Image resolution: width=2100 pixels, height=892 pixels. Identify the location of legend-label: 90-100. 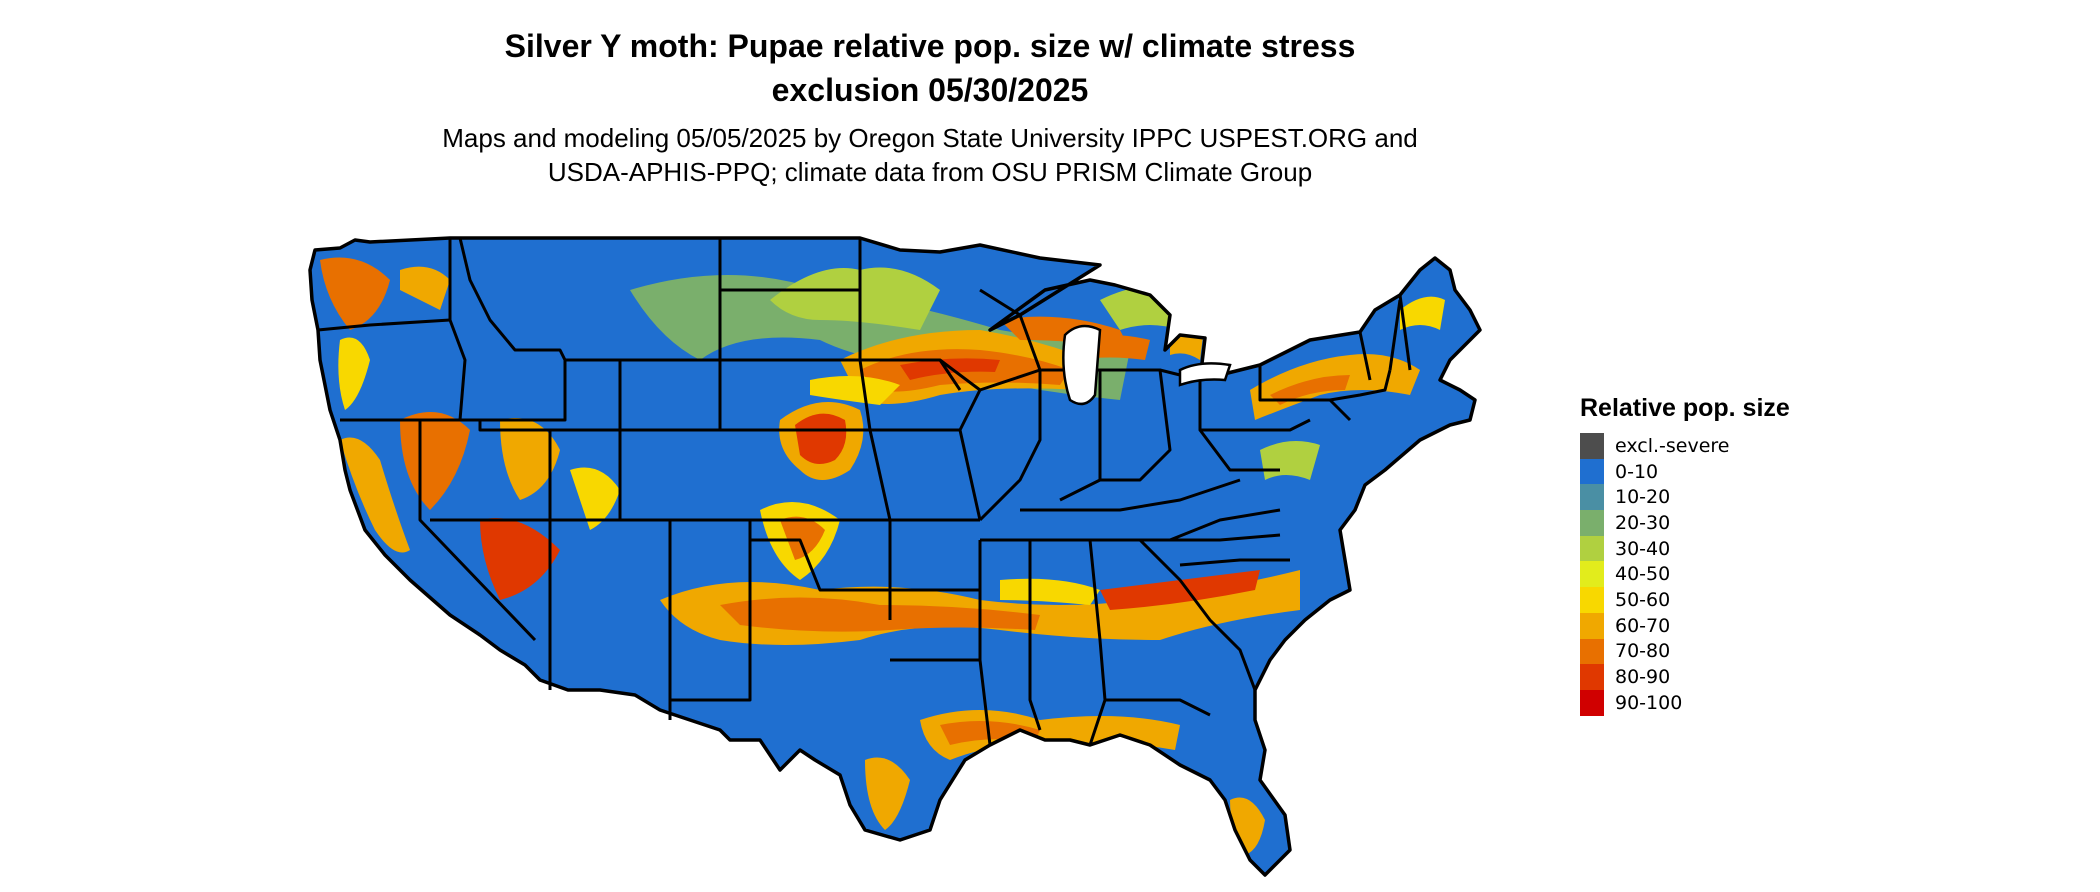
(1649, 702).